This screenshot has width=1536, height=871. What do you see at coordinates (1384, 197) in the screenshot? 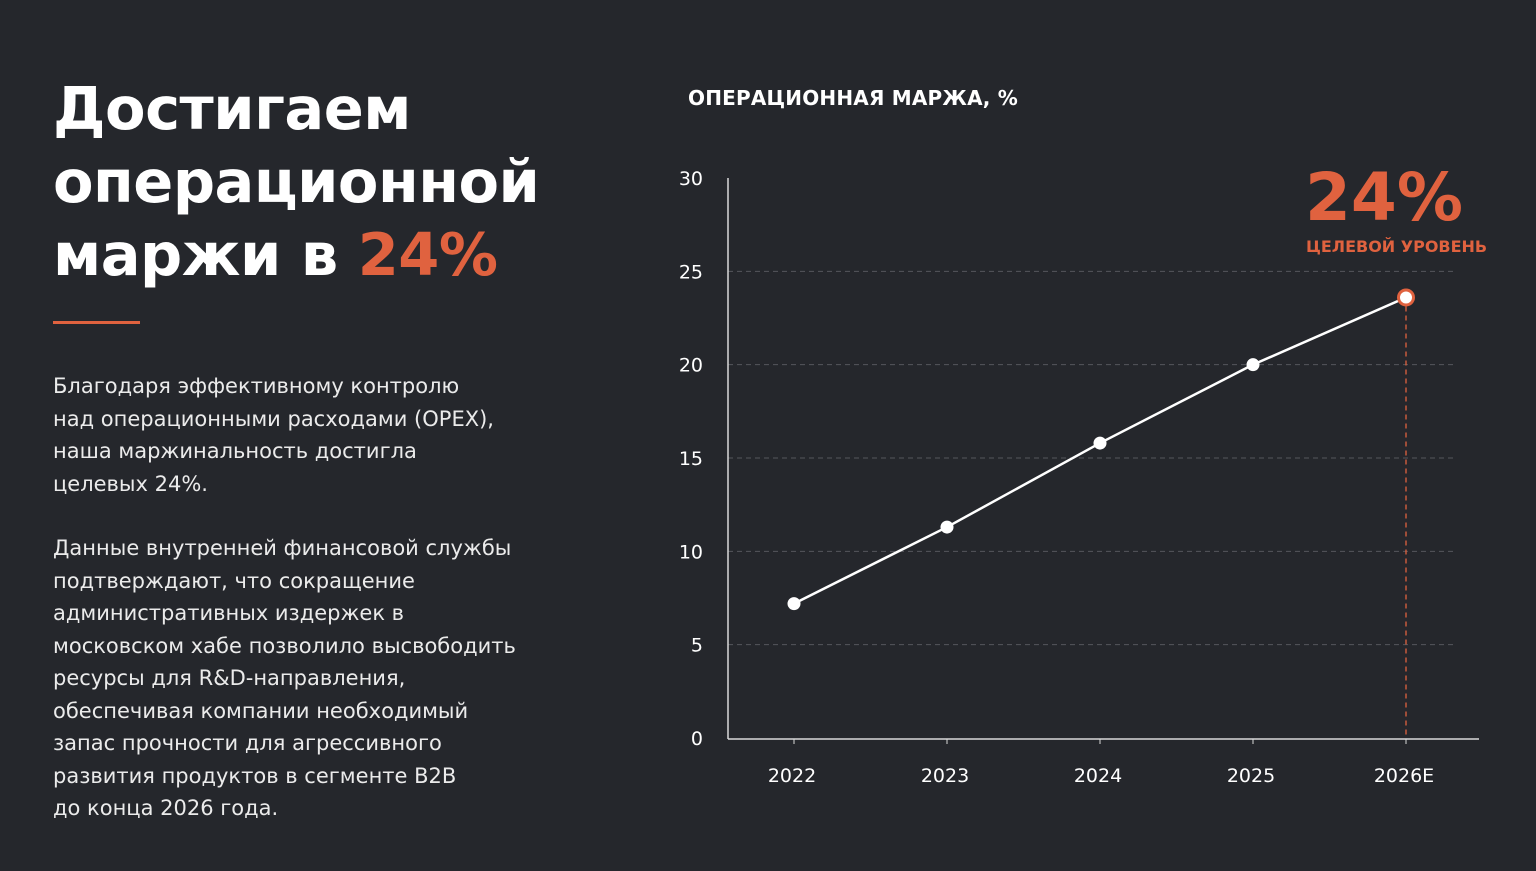
I see `target-value: 24%` at bounding box center [1384, 197].